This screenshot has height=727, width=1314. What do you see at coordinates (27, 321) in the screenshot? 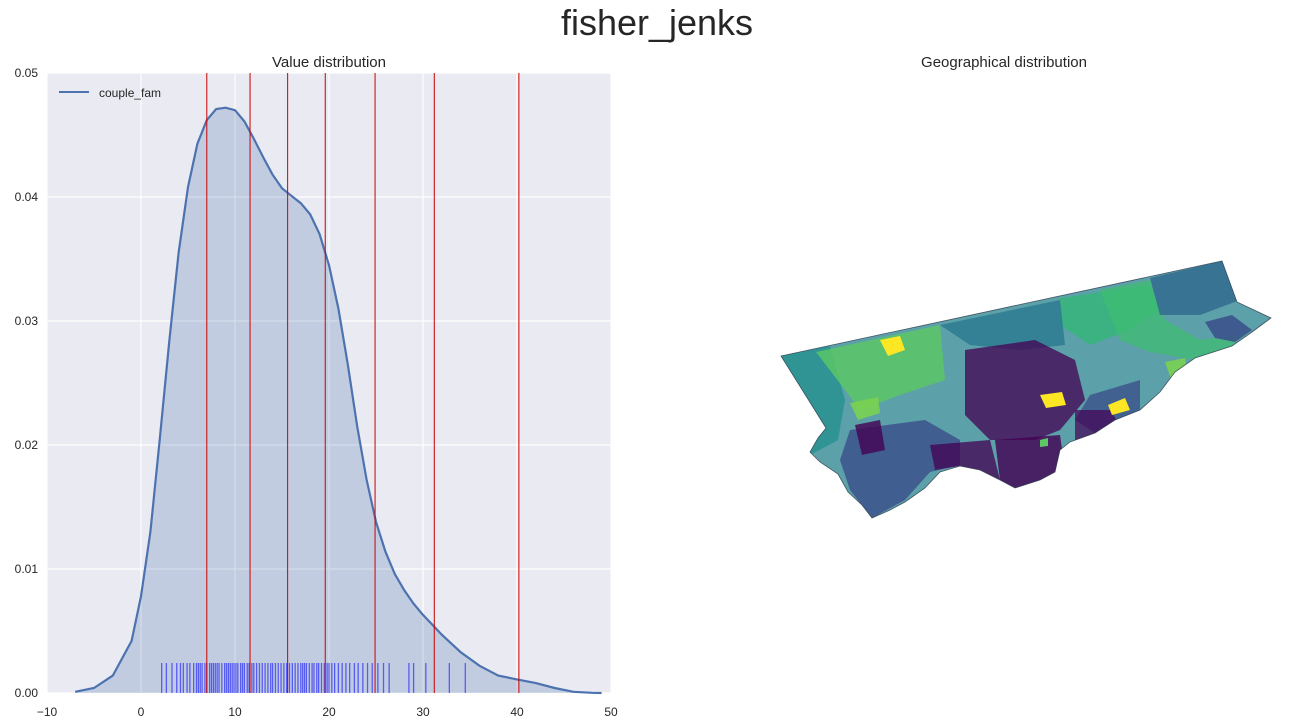
I see `y-tick-label: 0.03` at bounding box center [27, 321].